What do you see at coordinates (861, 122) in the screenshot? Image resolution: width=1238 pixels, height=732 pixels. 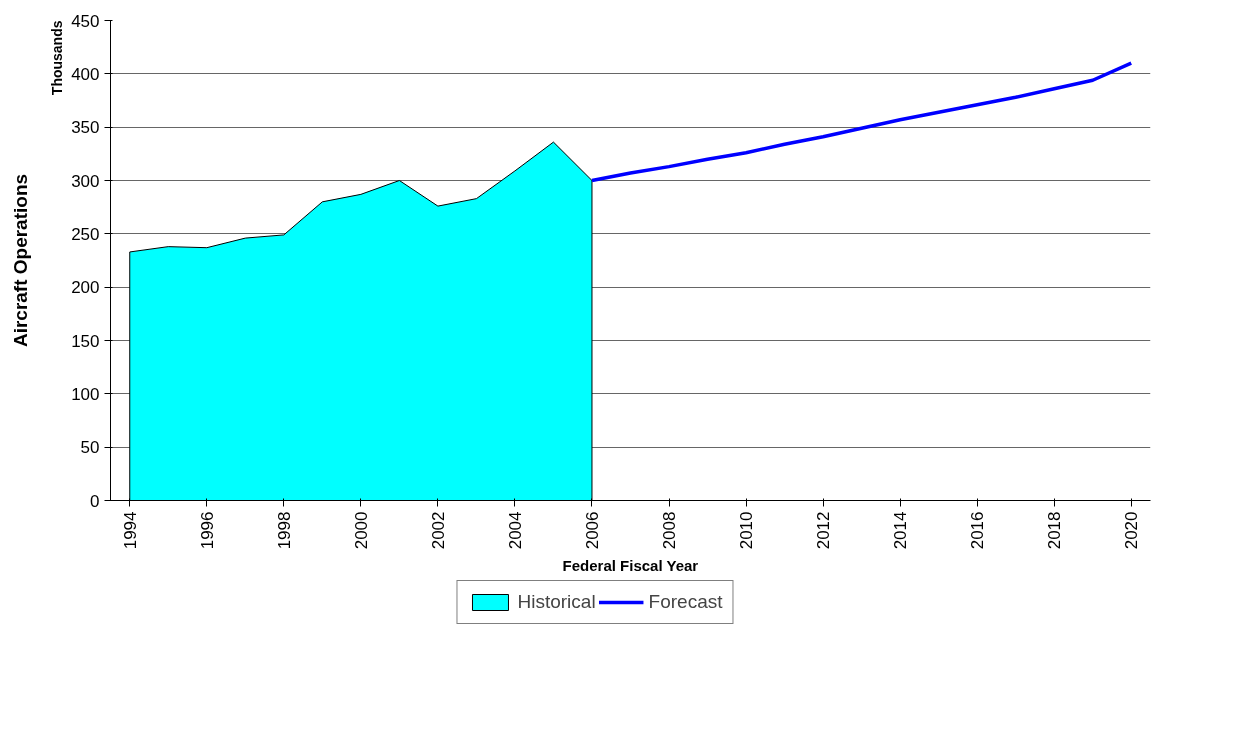 I see `line-series` at bounding box center [861, 122].